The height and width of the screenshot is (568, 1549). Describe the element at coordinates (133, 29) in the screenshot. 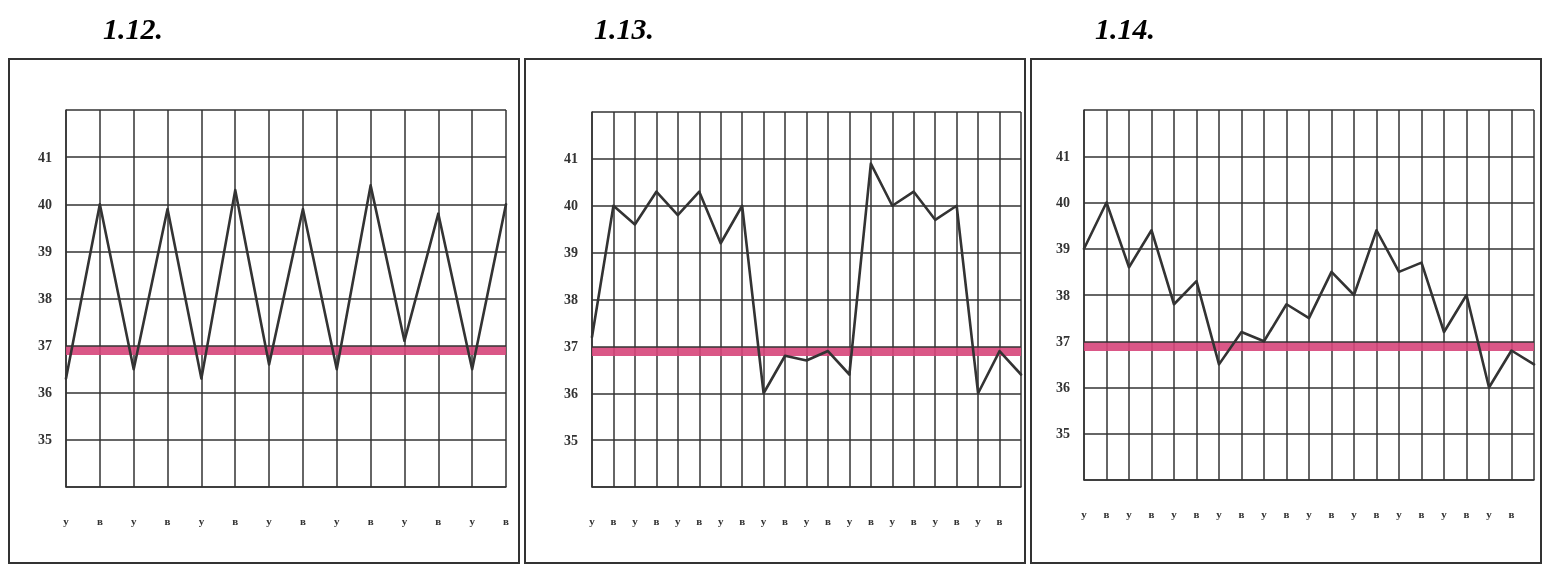

I see `chart-title: 1.12.` at that location.